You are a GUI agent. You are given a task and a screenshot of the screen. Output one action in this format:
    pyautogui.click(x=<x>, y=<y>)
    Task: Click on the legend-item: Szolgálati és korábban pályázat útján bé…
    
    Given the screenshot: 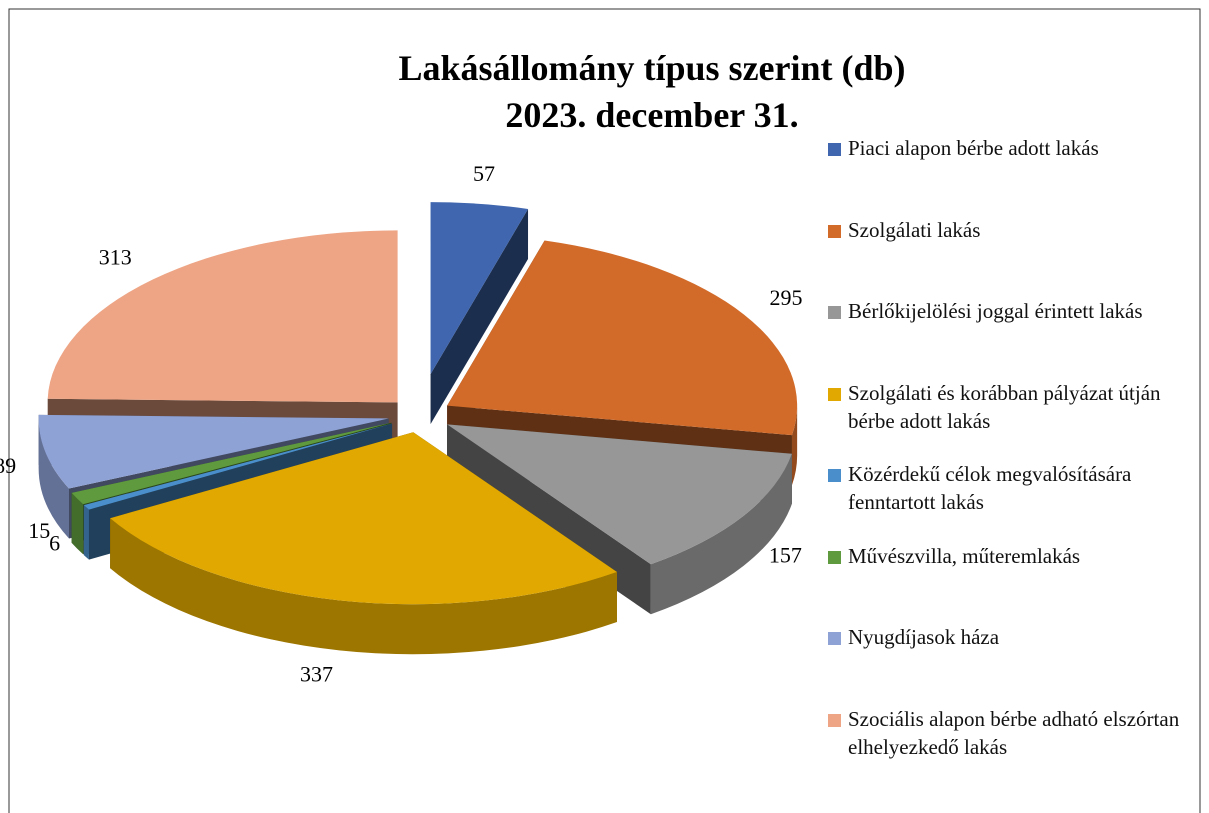 What is the action you would take?
    pyautogui.click(x=1013, y=407)
    